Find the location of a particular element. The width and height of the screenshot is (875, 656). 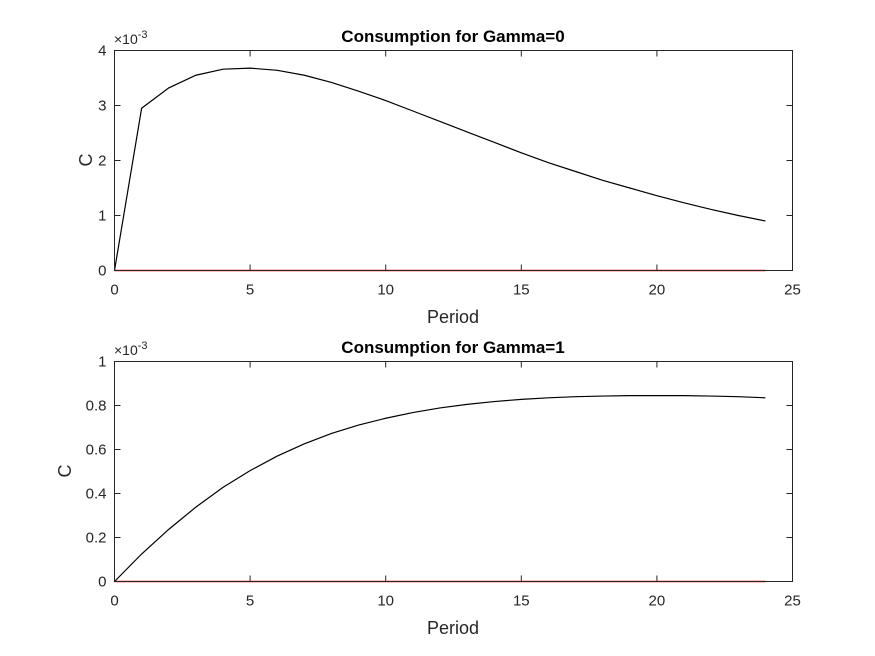

y-tick-label: 0.6 is located at coordinates (96, 450).